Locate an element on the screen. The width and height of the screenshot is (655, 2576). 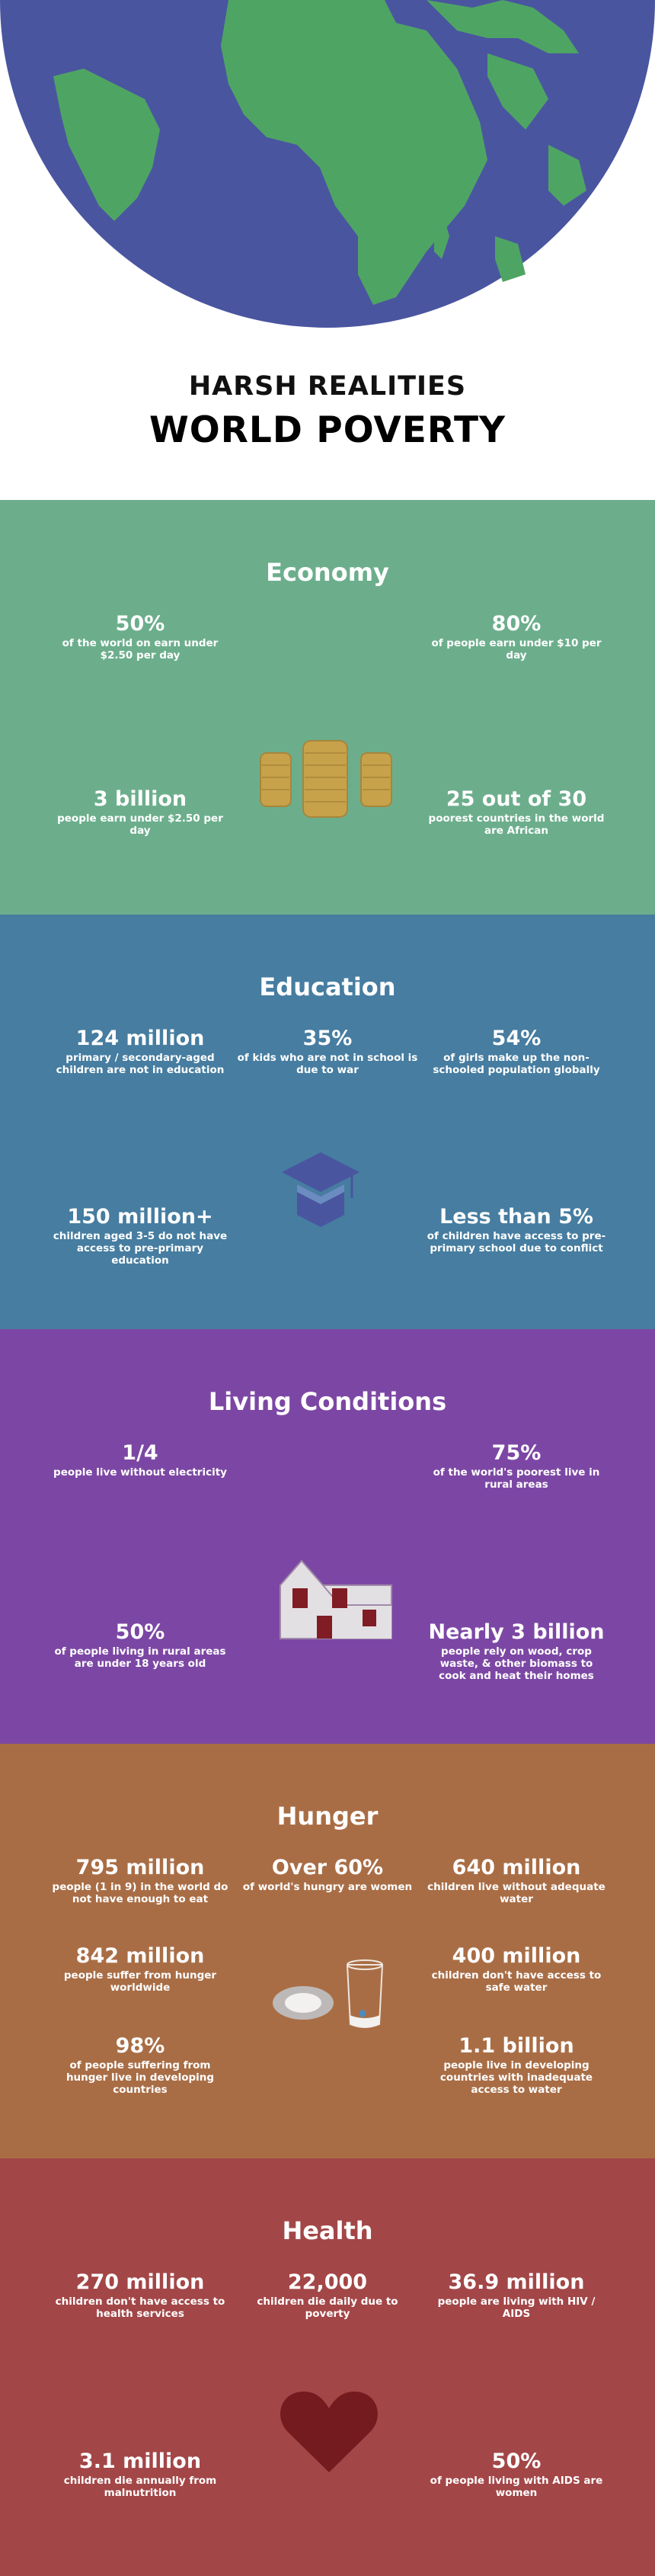
stat-living-1: 1/4 people live without electricity is located at coordinates (140, 1460).